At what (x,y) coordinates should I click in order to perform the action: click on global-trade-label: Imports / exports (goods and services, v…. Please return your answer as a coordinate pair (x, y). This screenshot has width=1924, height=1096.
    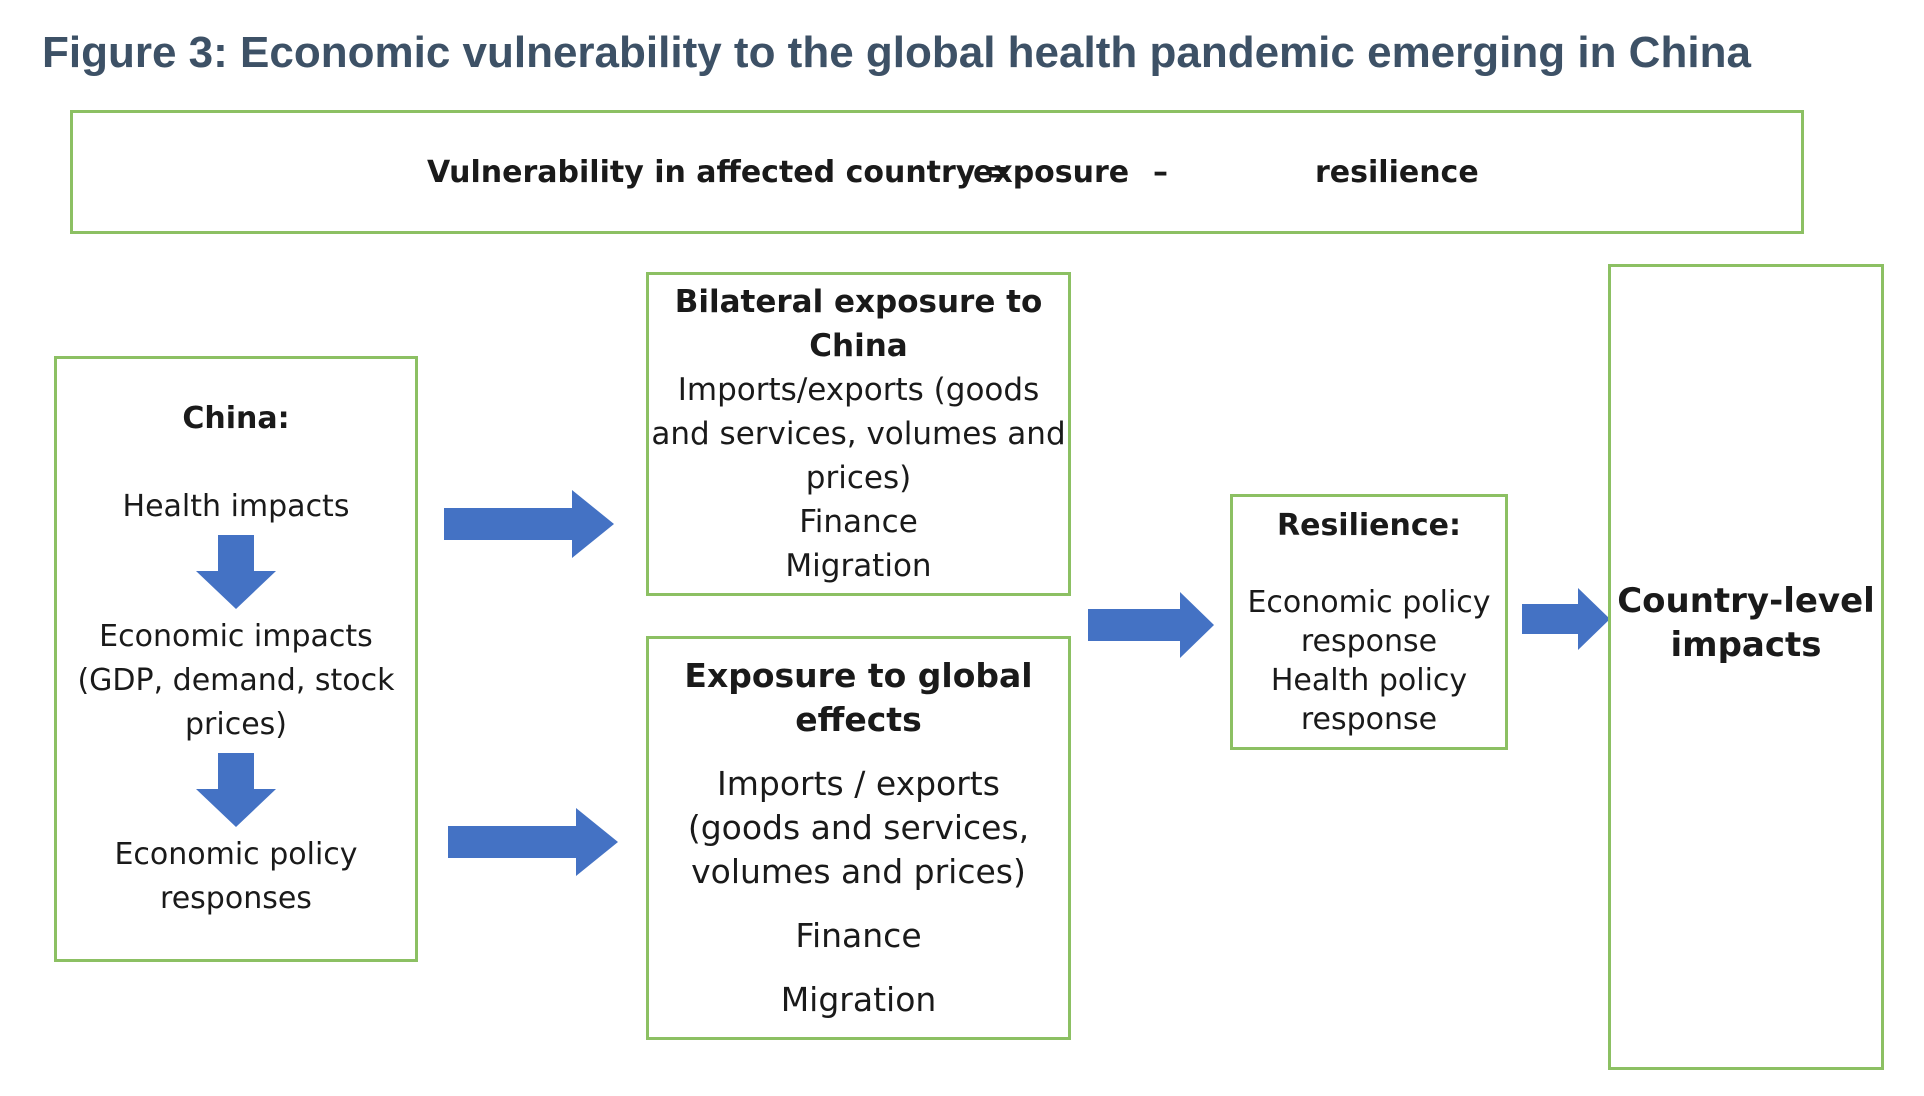
    Looking at the image, I should click on (858, 827).